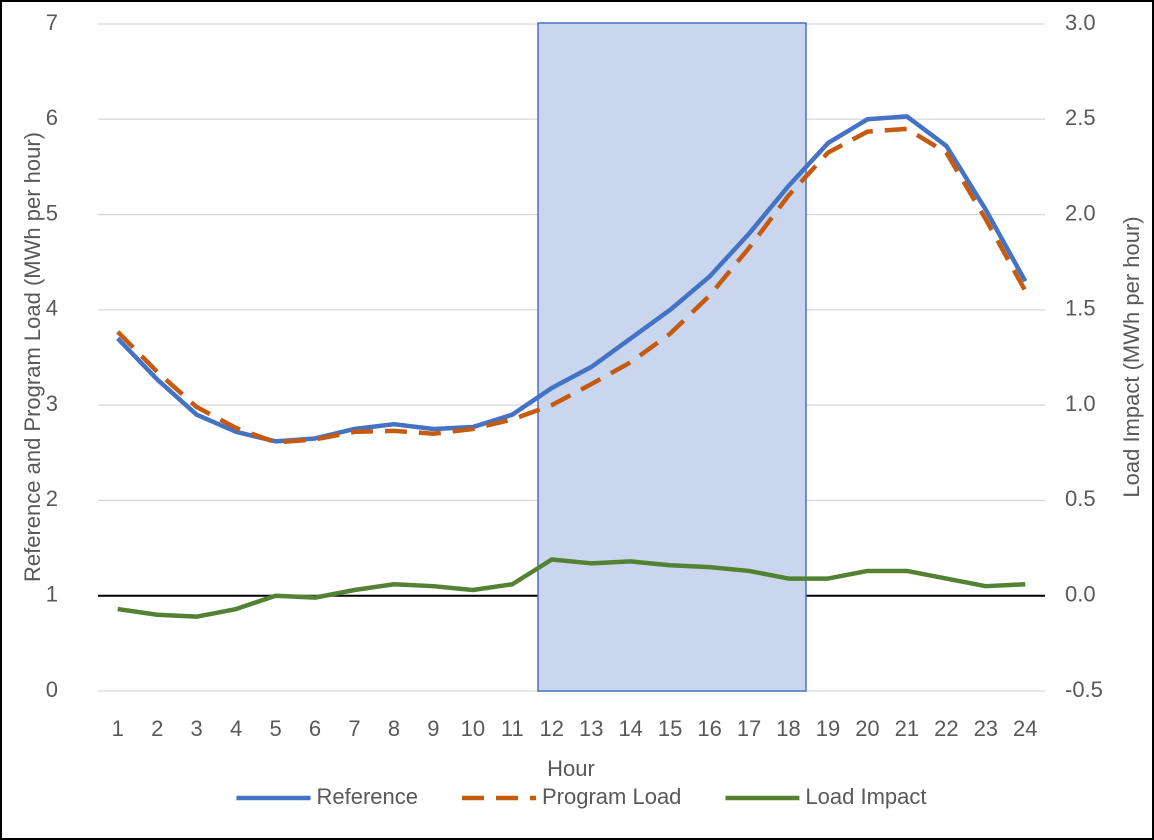 The width and height of the screenshot is (1154, 840). What do you see at coordinates (1131, 356) in the screenshot?
I see `y2-axis-title: Load Impact (MWh per hour)` at bounding box center [1131, 356].